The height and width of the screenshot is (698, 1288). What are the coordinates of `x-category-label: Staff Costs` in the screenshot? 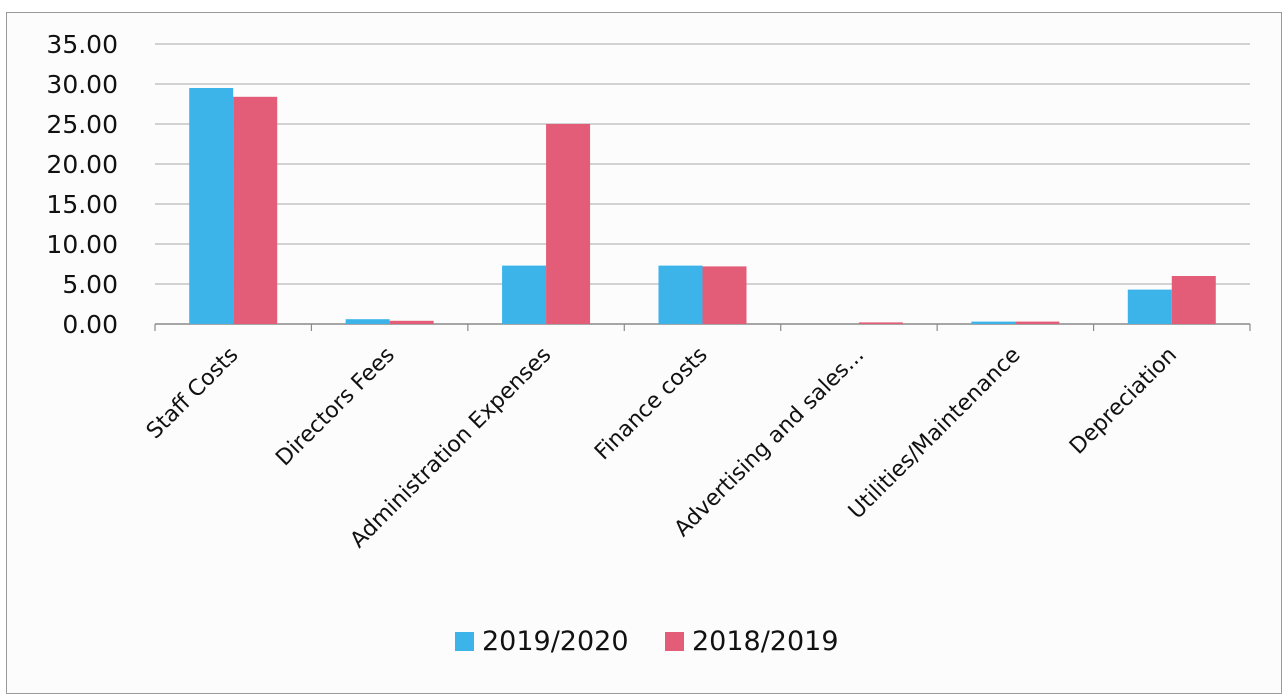 It's located at (193, 394).